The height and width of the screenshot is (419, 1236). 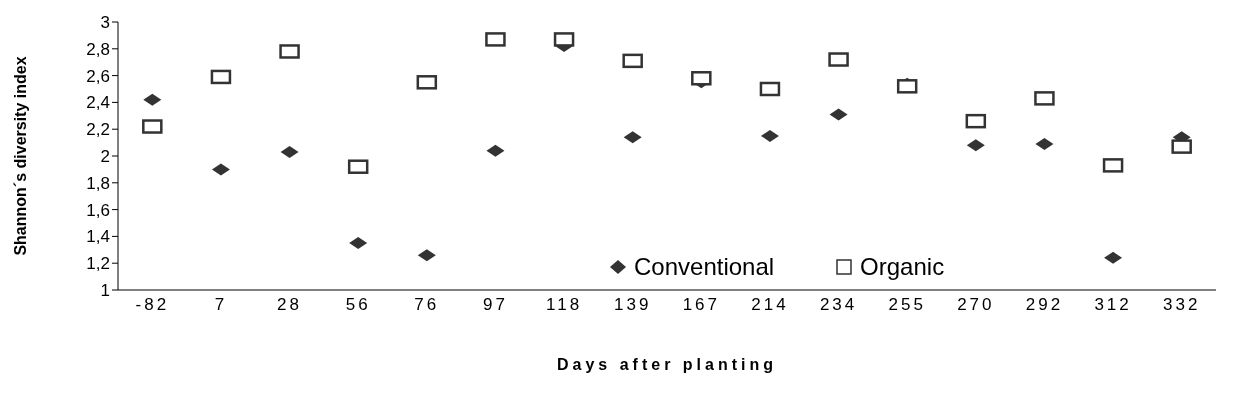 What do you see at coordinates (98, 210) in the screenshot?
I see `y-tick-label: 1,6` at bounding box center [98, 210].